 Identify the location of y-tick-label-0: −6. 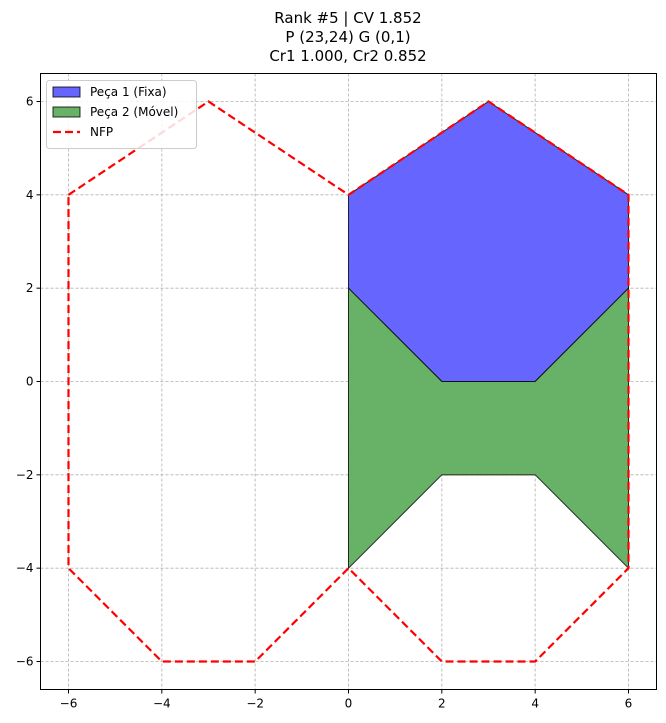
(25, 662).